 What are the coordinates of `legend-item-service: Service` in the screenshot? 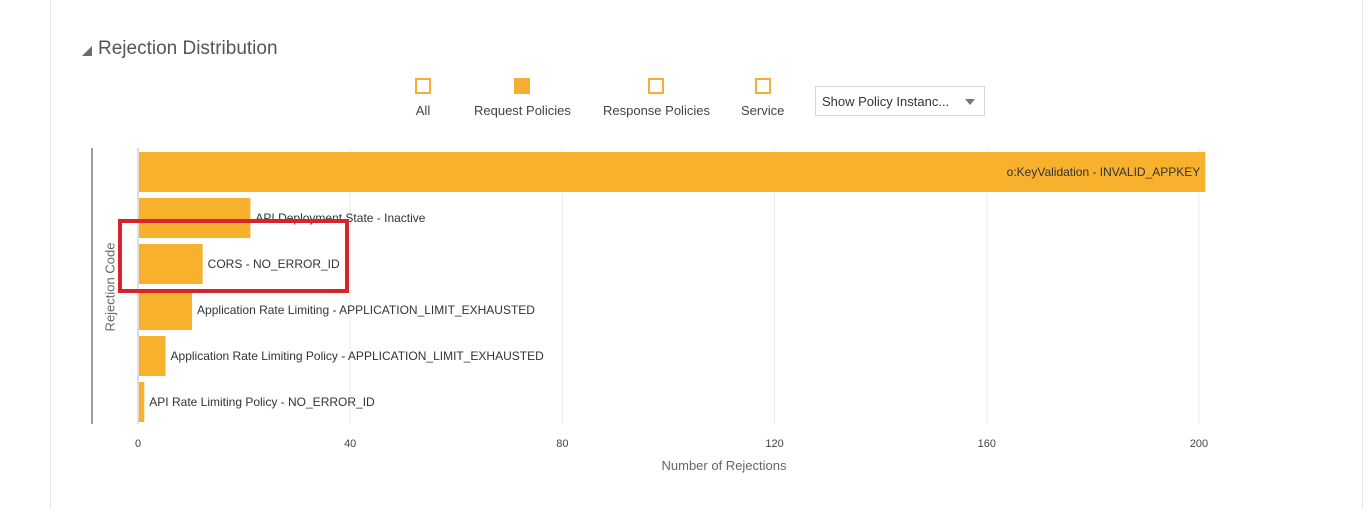 It's located at (762, 98).